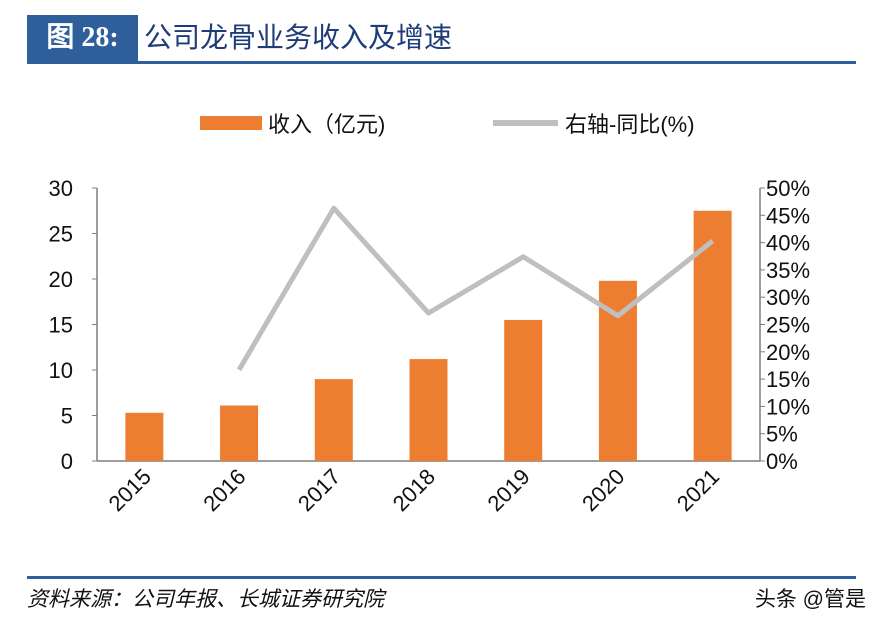 This screenshot has height=625, width=884. What do you see at coordinates (144, 436) in the screenshot?
I see `bar-2015` at bounding box center [144, 436].